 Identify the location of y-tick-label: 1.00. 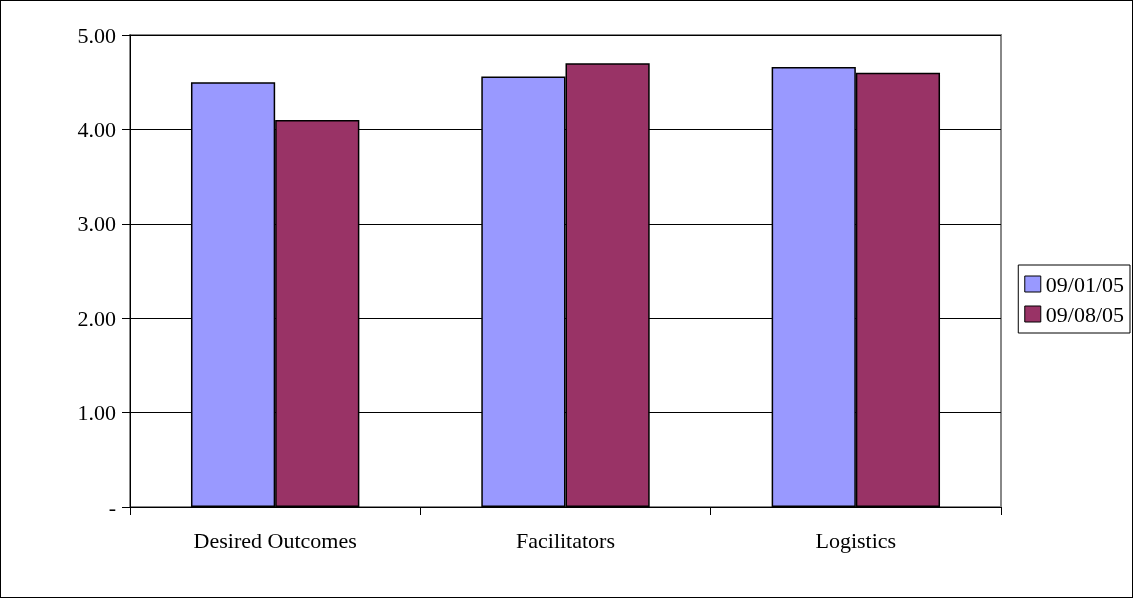
(96, 413).